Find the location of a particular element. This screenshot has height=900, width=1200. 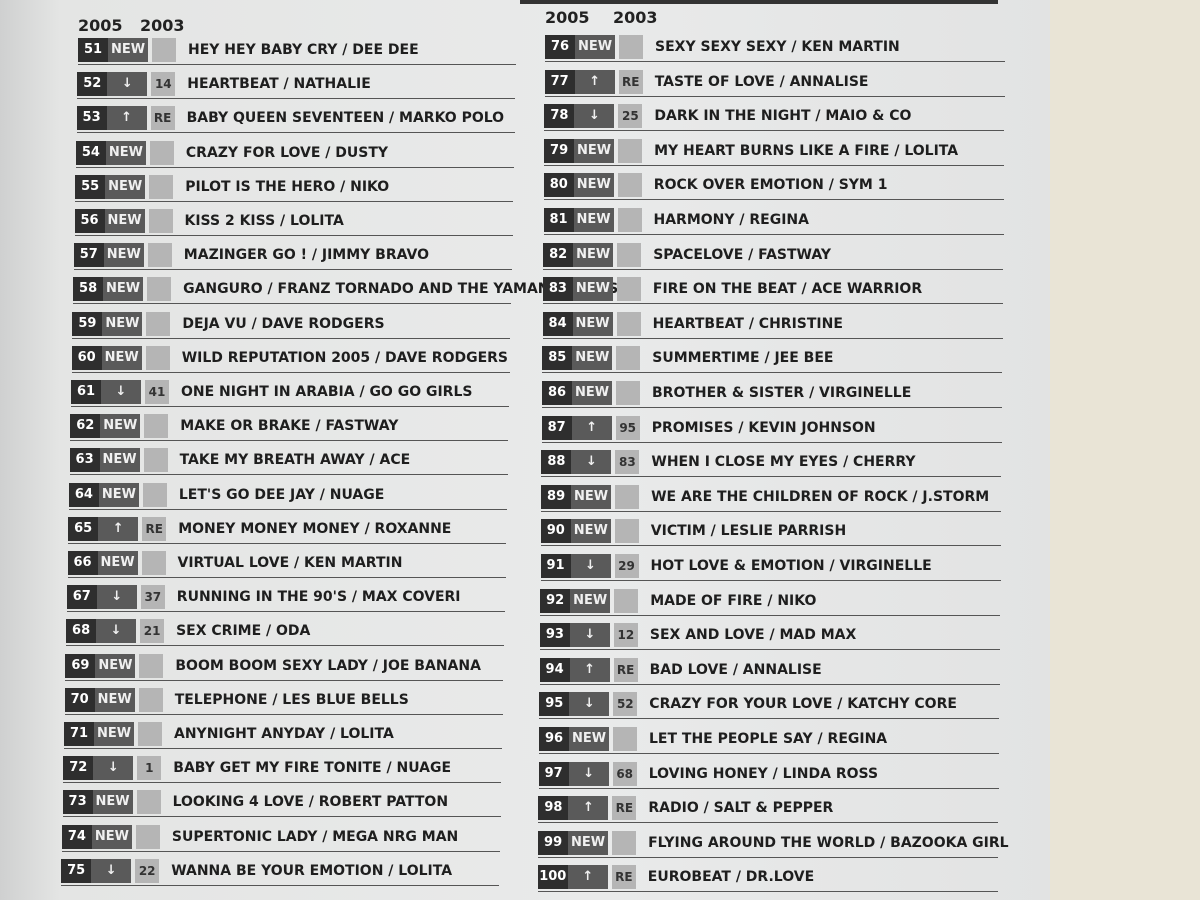

song-title: FLYING AROUND THE WORLD / BAZOOKA GIRL is located at coordinates (828, 842).